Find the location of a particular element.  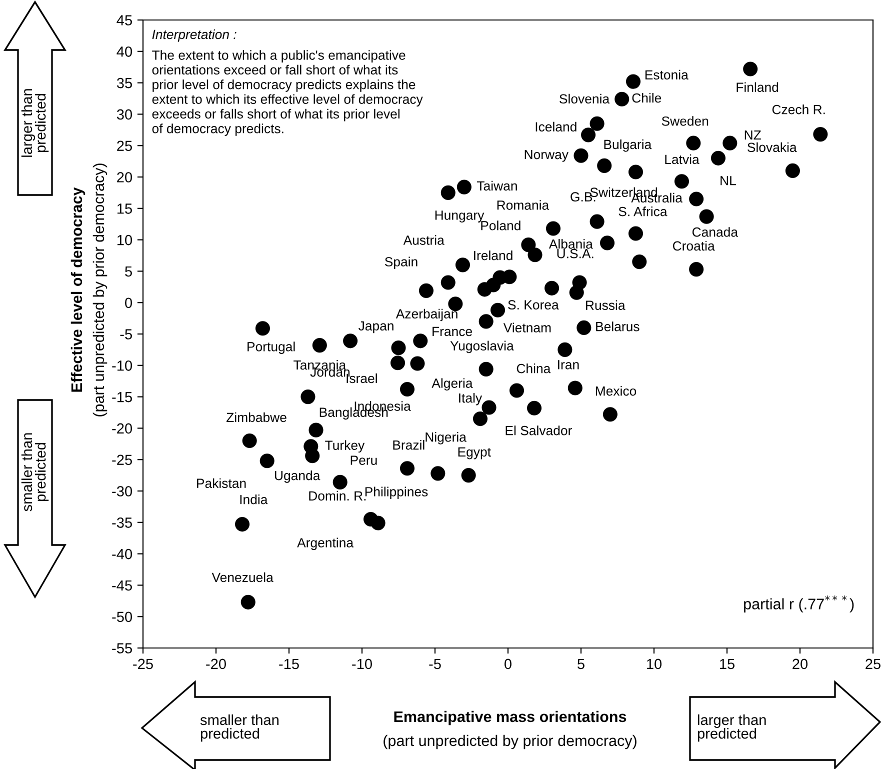

y-tick-label: 35 is located at coordinates (124, 83).